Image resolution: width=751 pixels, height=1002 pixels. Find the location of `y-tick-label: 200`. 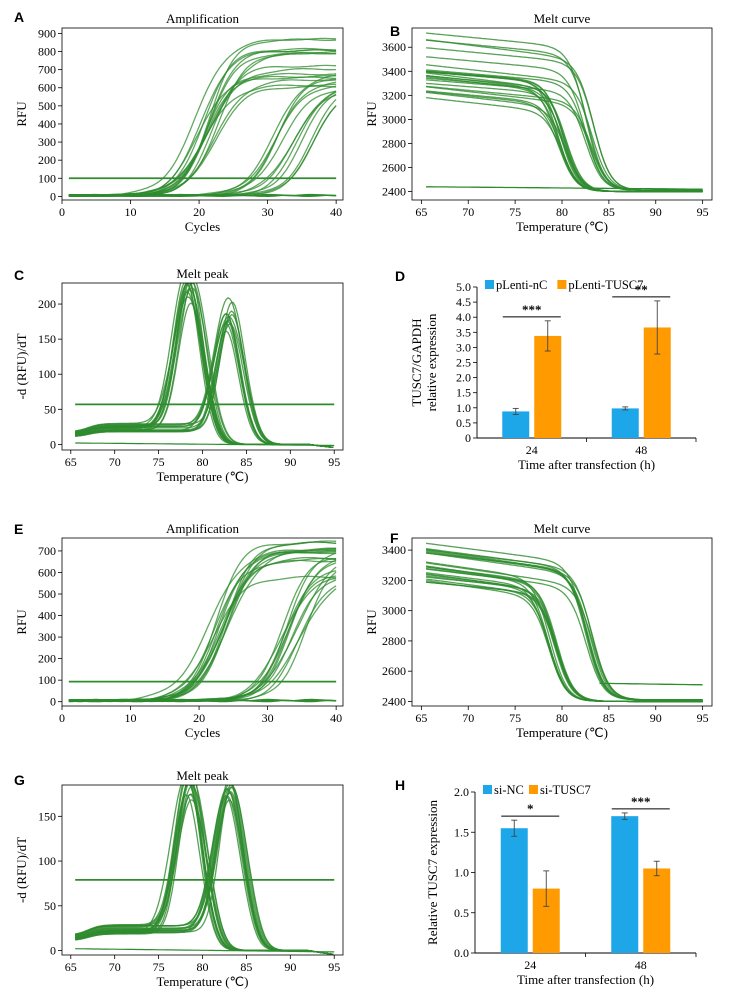

y-tick-label: 200 is located at coordinates (47, 659).